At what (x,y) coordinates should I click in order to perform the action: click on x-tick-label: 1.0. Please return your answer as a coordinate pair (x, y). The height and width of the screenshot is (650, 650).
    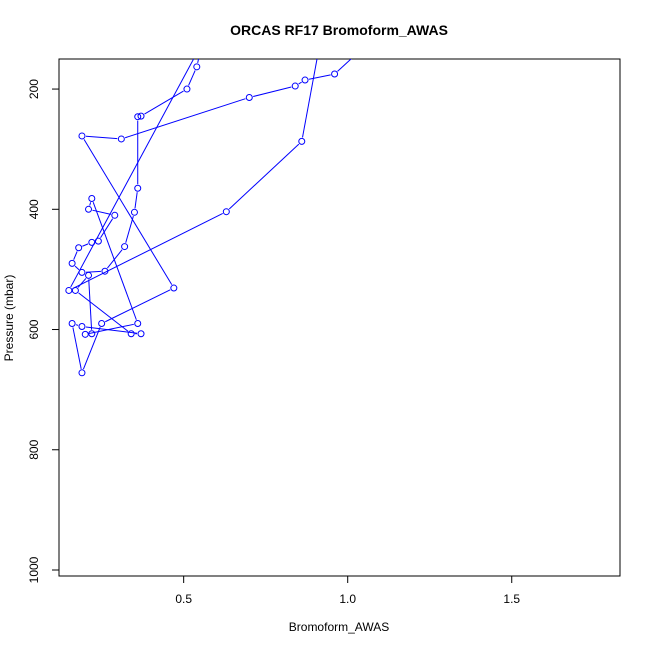
    Looking at the image, I should click on (347, 599).